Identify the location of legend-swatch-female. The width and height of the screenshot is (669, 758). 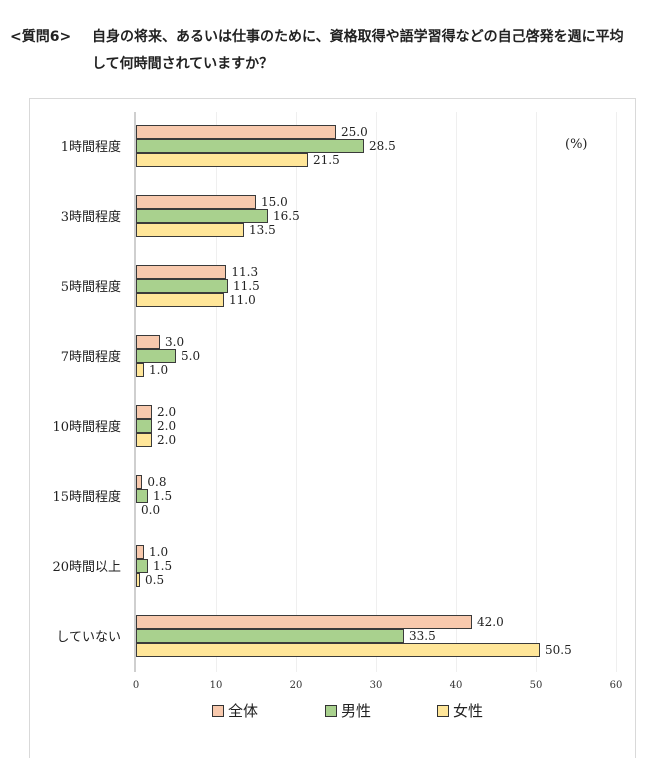
(443, 710).